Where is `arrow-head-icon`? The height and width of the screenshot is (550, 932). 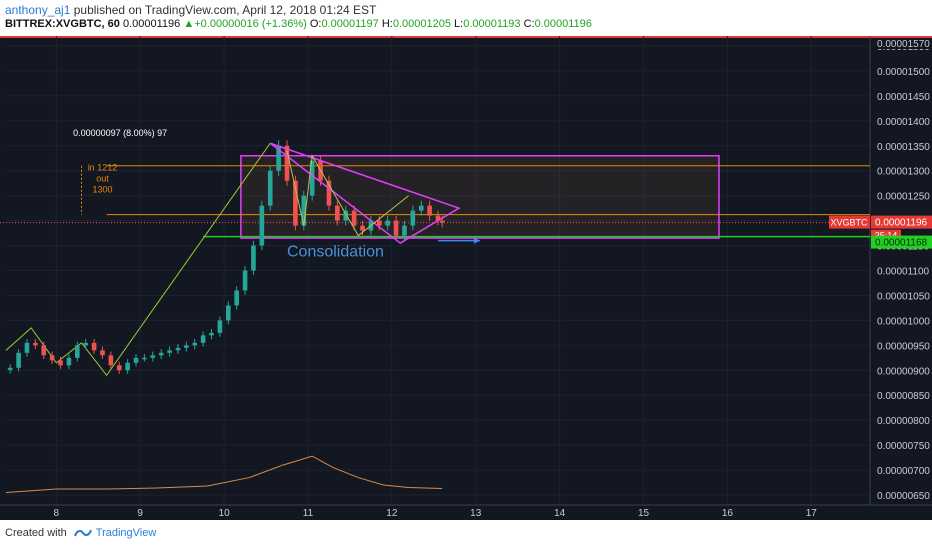 arrow-head-icon is located at coordinates (476, 240).